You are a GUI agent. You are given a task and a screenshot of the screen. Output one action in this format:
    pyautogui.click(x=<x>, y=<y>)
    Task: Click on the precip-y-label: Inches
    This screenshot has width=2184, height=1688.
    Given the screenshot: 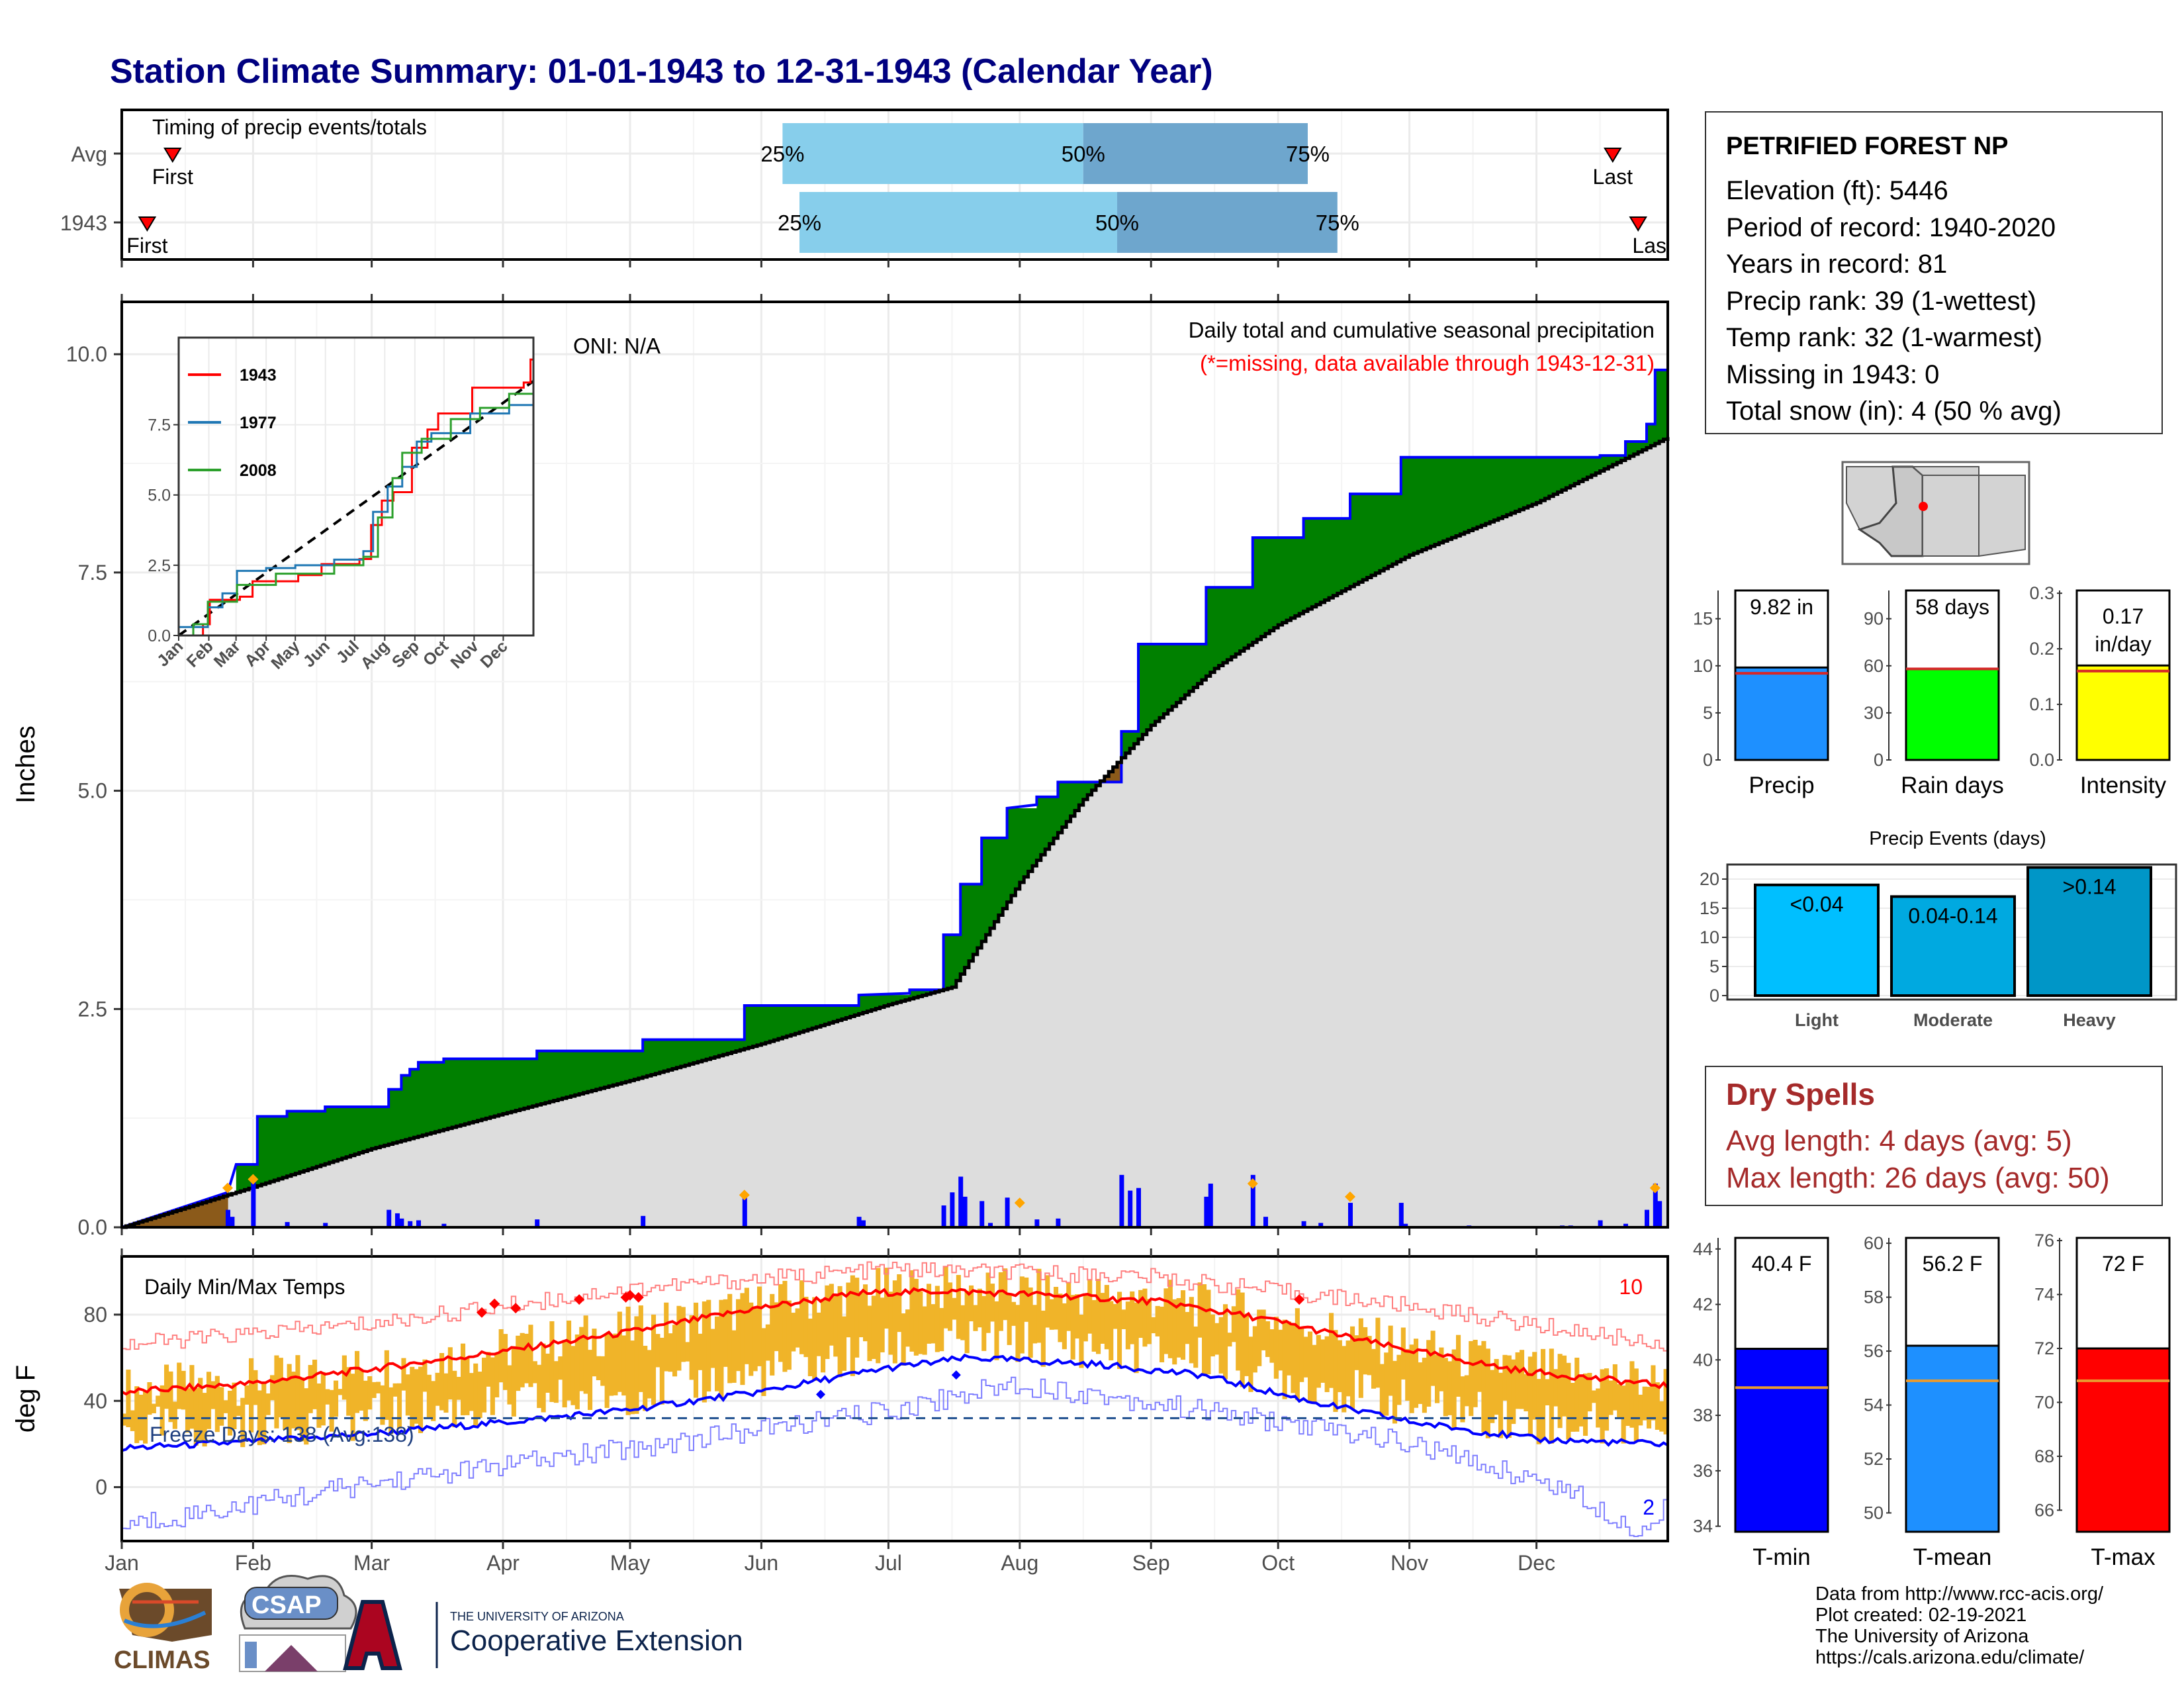 What is the action you would take?
    pyautogui.click(x=26, y=765)
    